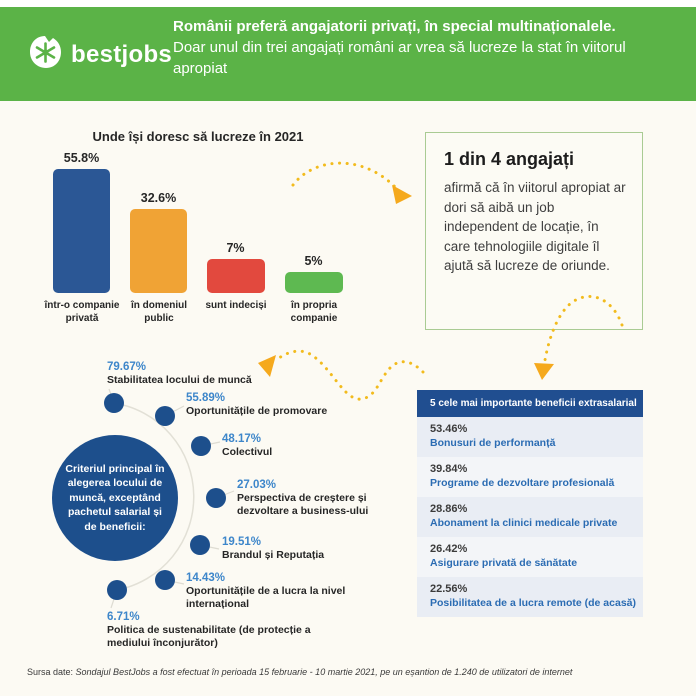 The height and width of the screenshot is (696, 696). What do you see at coordinates (82, 312) in the screenshot?
I see `bar-category-label: într-o companie privată` at bounding box center [82, 312].